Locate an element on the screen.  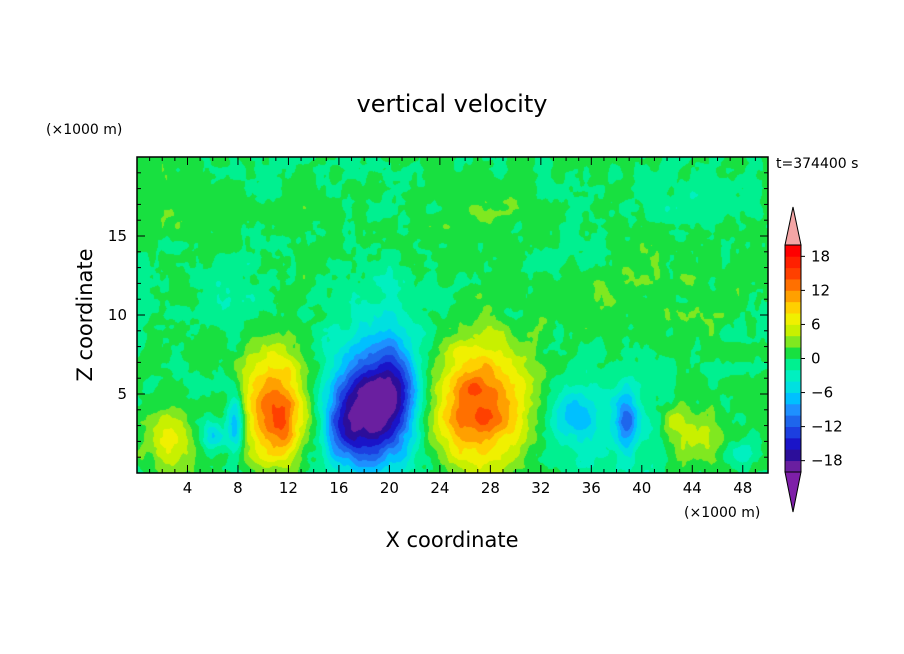
x-tick-label: 20 is located at coordinates (389, 488).